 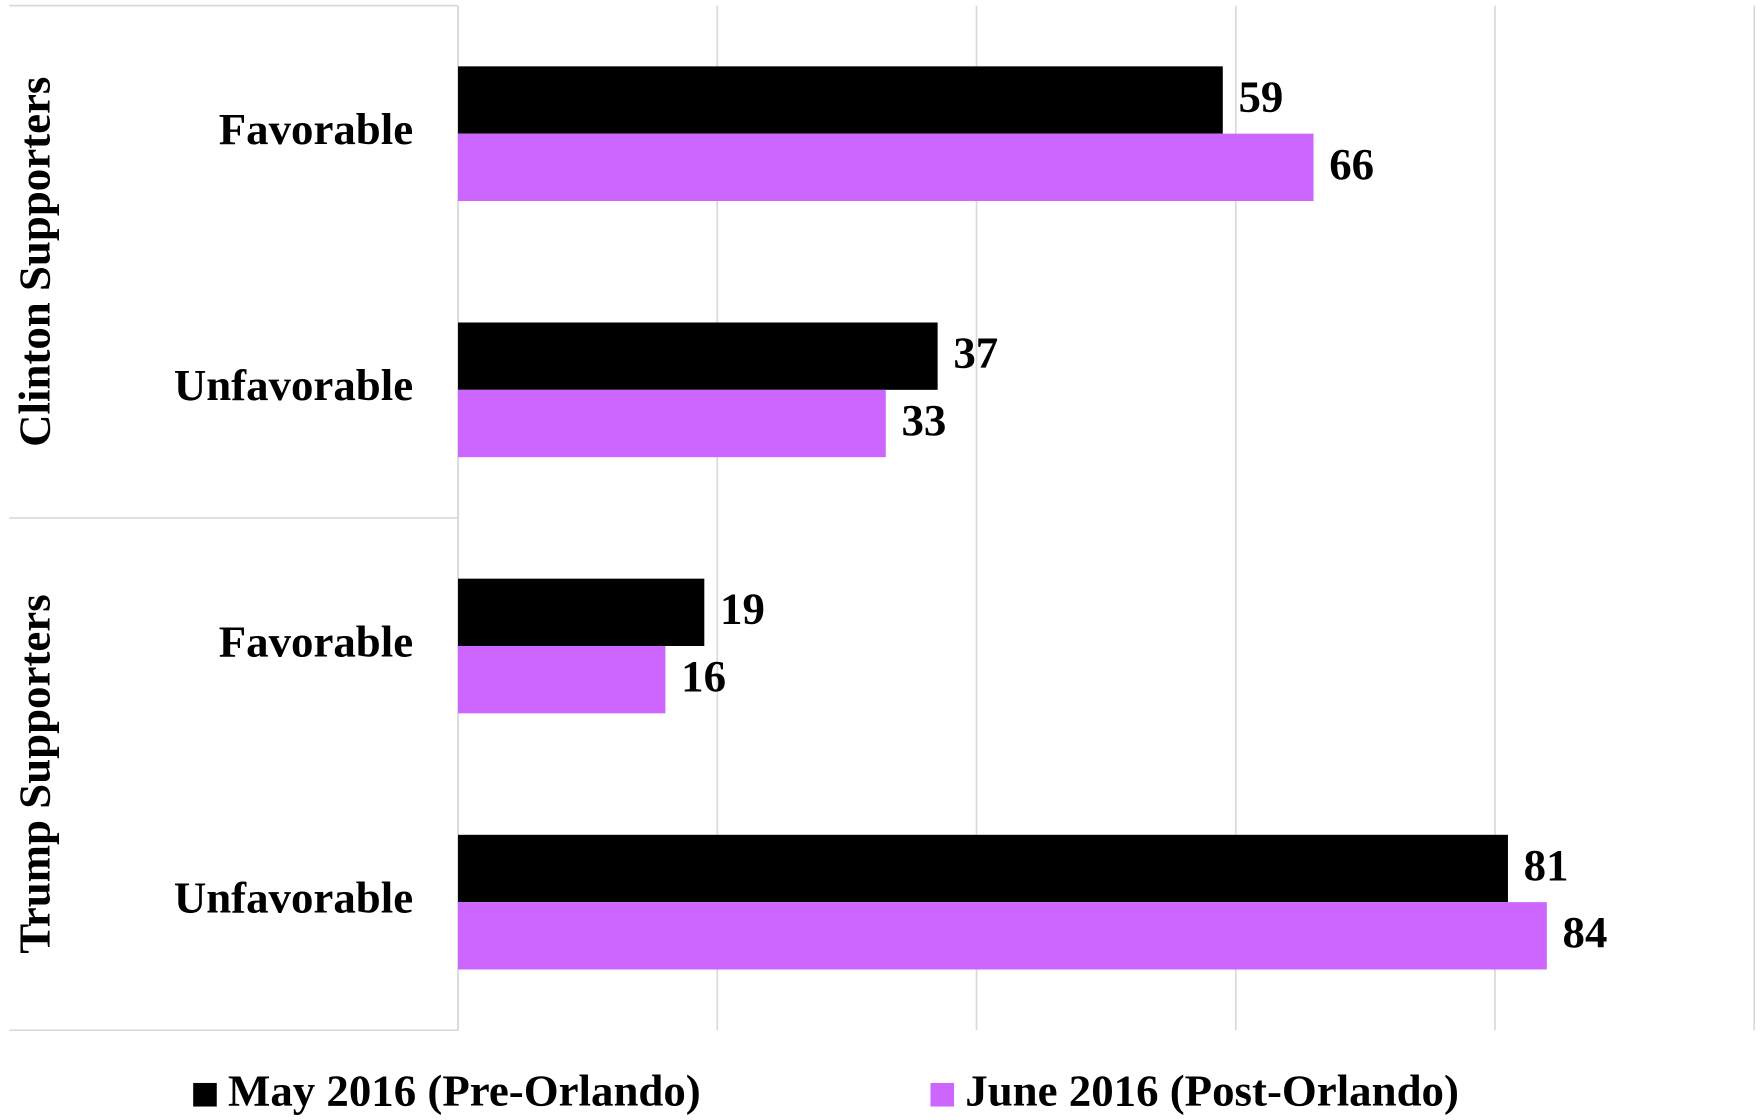 I want to click on data-label: 66, so click(x=1351, y=164).